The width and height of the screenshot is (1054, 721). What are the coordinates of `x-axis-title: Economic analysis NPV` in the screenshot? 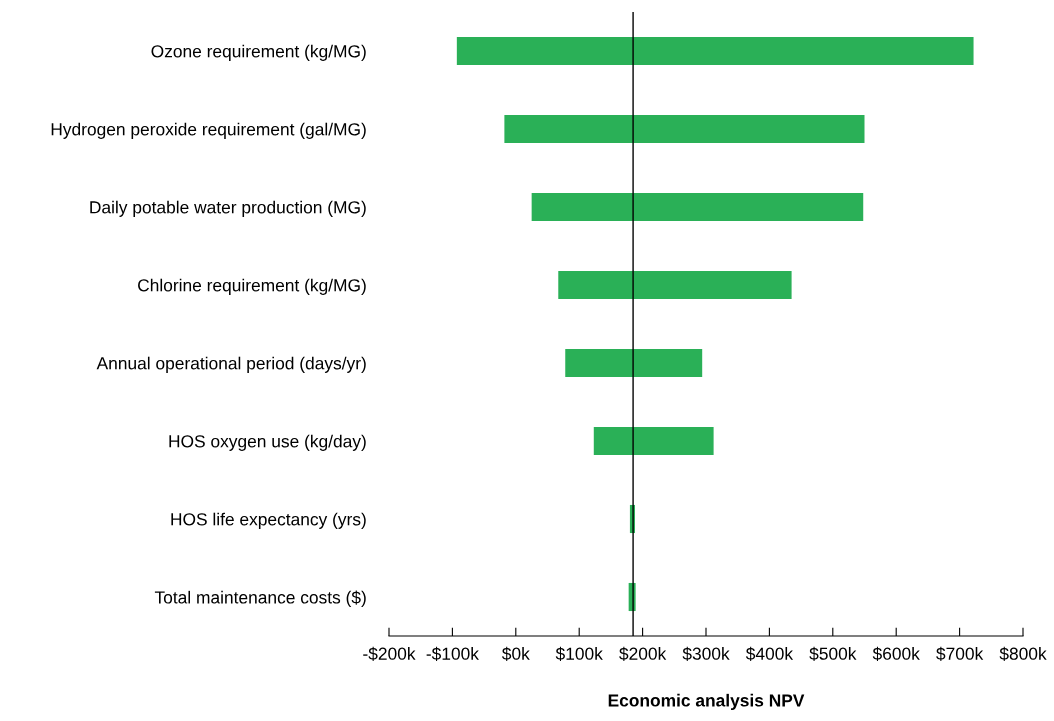 It's located at (706, 702).